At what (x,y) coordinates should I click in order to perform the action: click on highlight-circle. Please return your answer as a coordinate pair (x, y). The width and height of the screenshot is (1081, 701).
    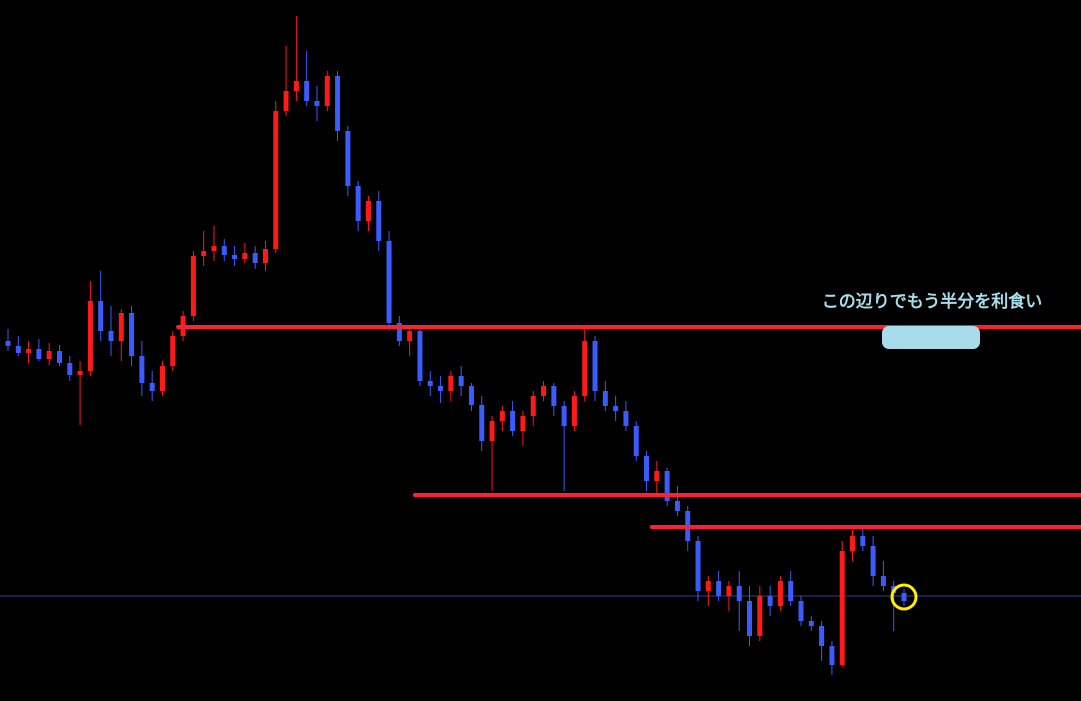
    Looking at the image, I should click on (904, 597).